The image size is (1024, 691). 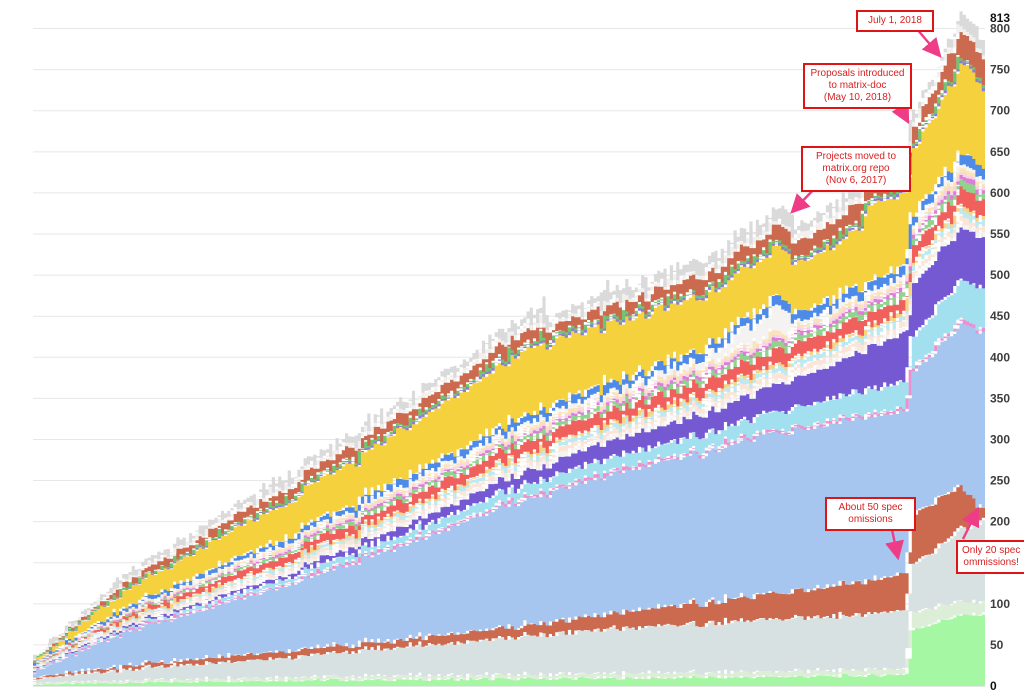 What do you see at coordinates (1000, 316) in the screenshot?
I see `y-tick-label: 450` at bounding box center [1000, 316].